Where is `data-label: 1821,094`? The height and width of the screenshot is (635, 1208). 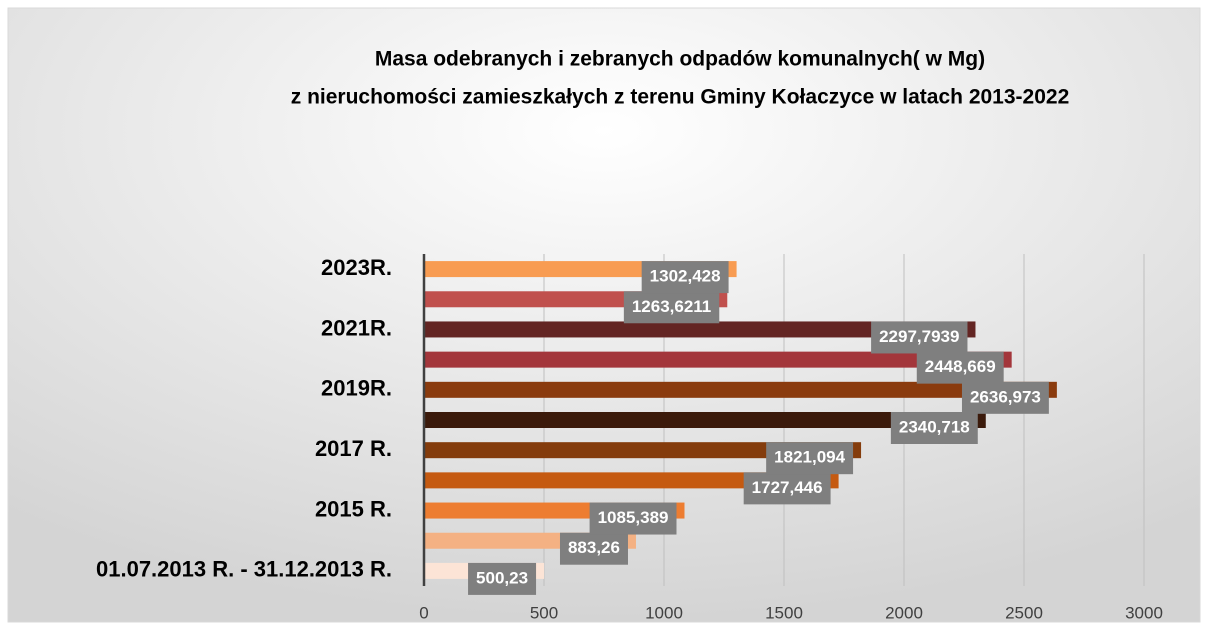
data-label: 1821,094 is located at coordinates (810, 458).